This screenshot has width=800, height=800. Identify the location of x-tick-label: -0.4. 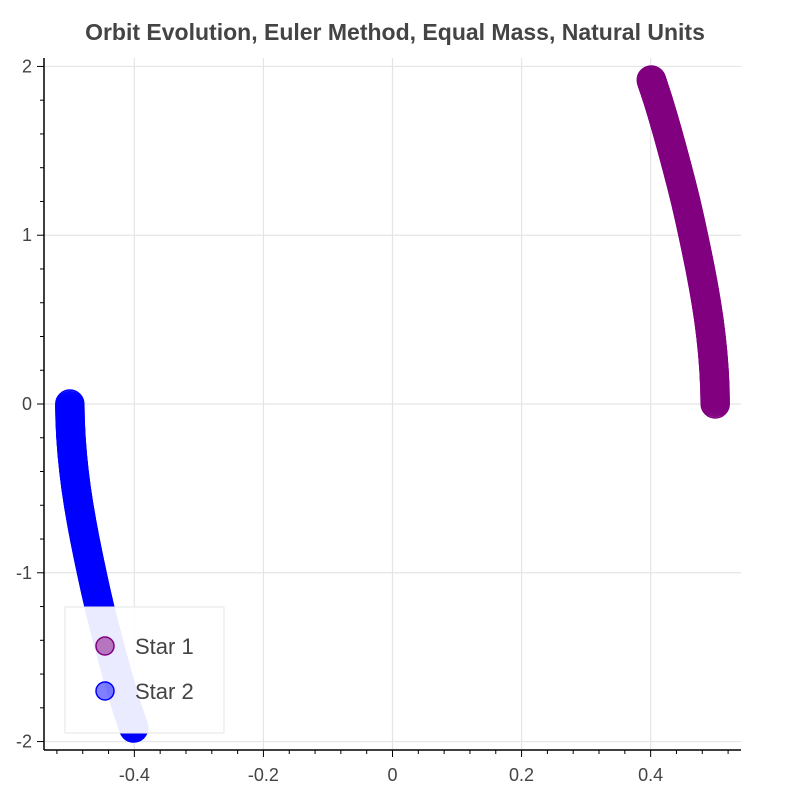
(134, 775).